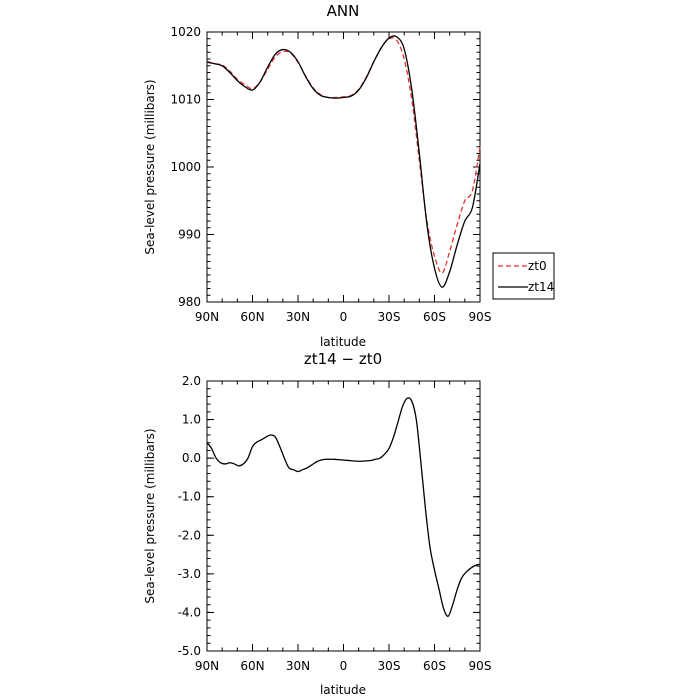  What do you see at coordinates (343, 11) in the screenshot?
I see `chart-title: ANN` at bounding box center [343, 11].